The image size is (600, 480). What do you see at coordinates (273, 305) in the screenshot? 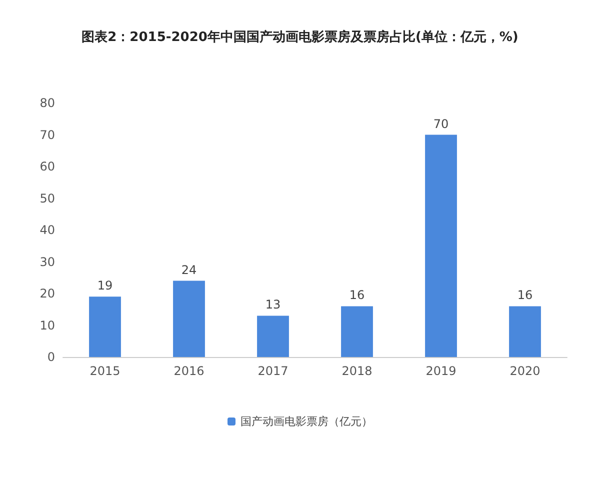
I see `data-label: 13` at bounding box center [273, 305].